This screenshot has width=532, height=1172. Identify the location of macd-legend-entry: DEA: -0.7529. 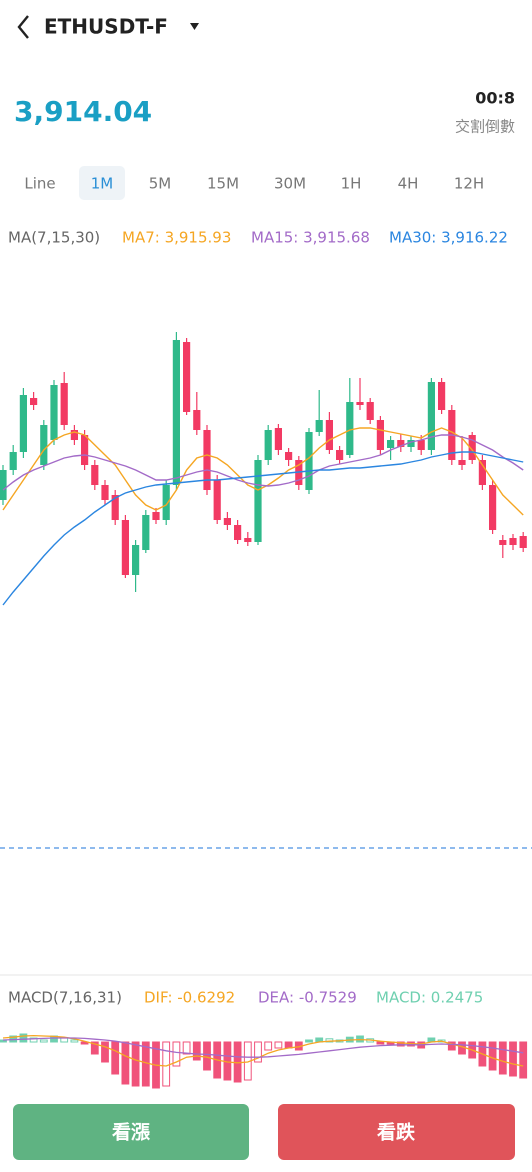
(307, 998).